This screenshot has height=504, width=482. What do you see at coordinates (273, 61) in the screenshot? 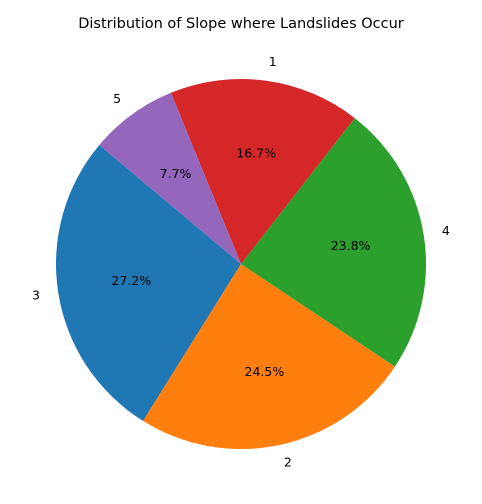
I see `slice-label-1: 1` at bounding box center [273, 61].